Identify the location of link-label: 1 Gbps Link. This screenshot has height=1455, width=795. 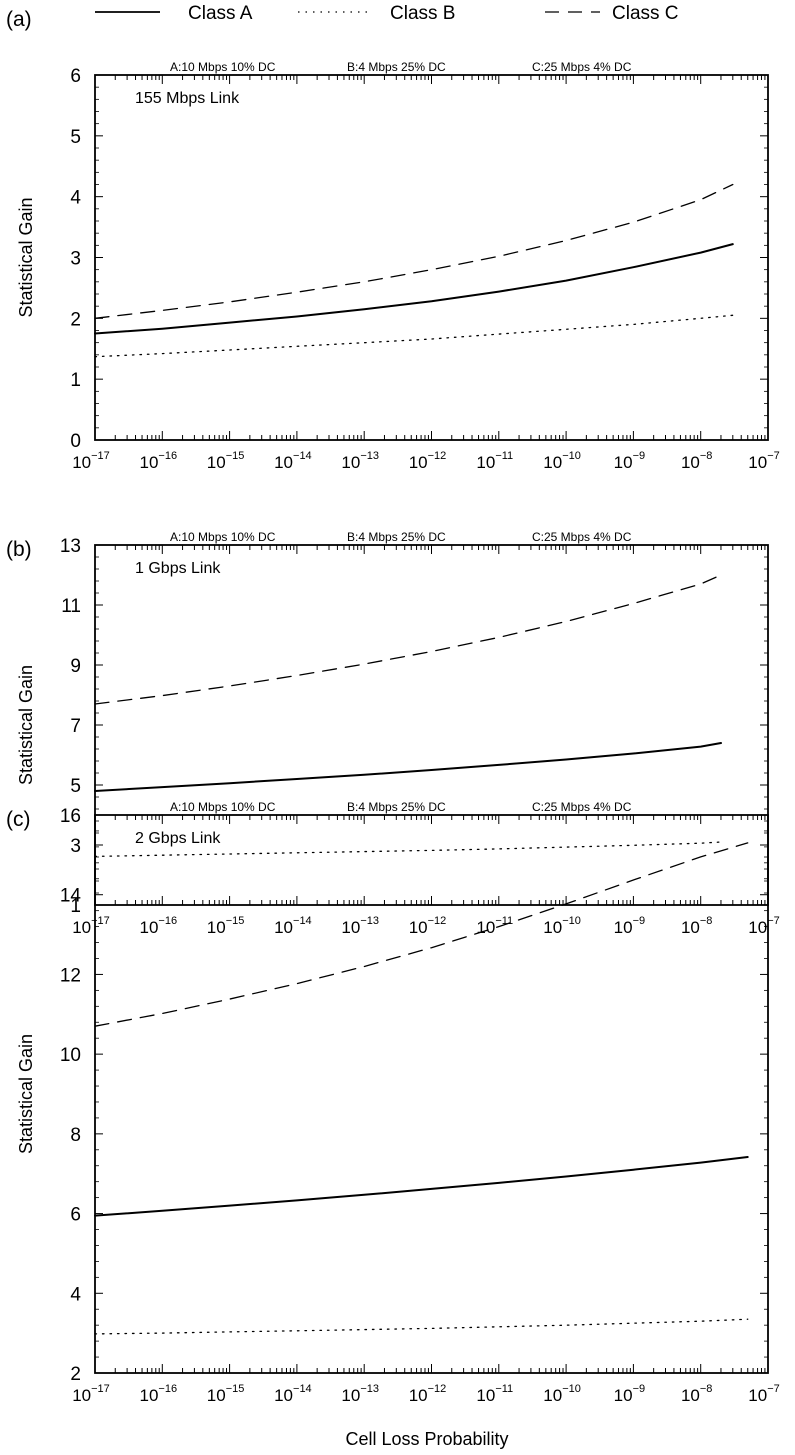
(178, 568).